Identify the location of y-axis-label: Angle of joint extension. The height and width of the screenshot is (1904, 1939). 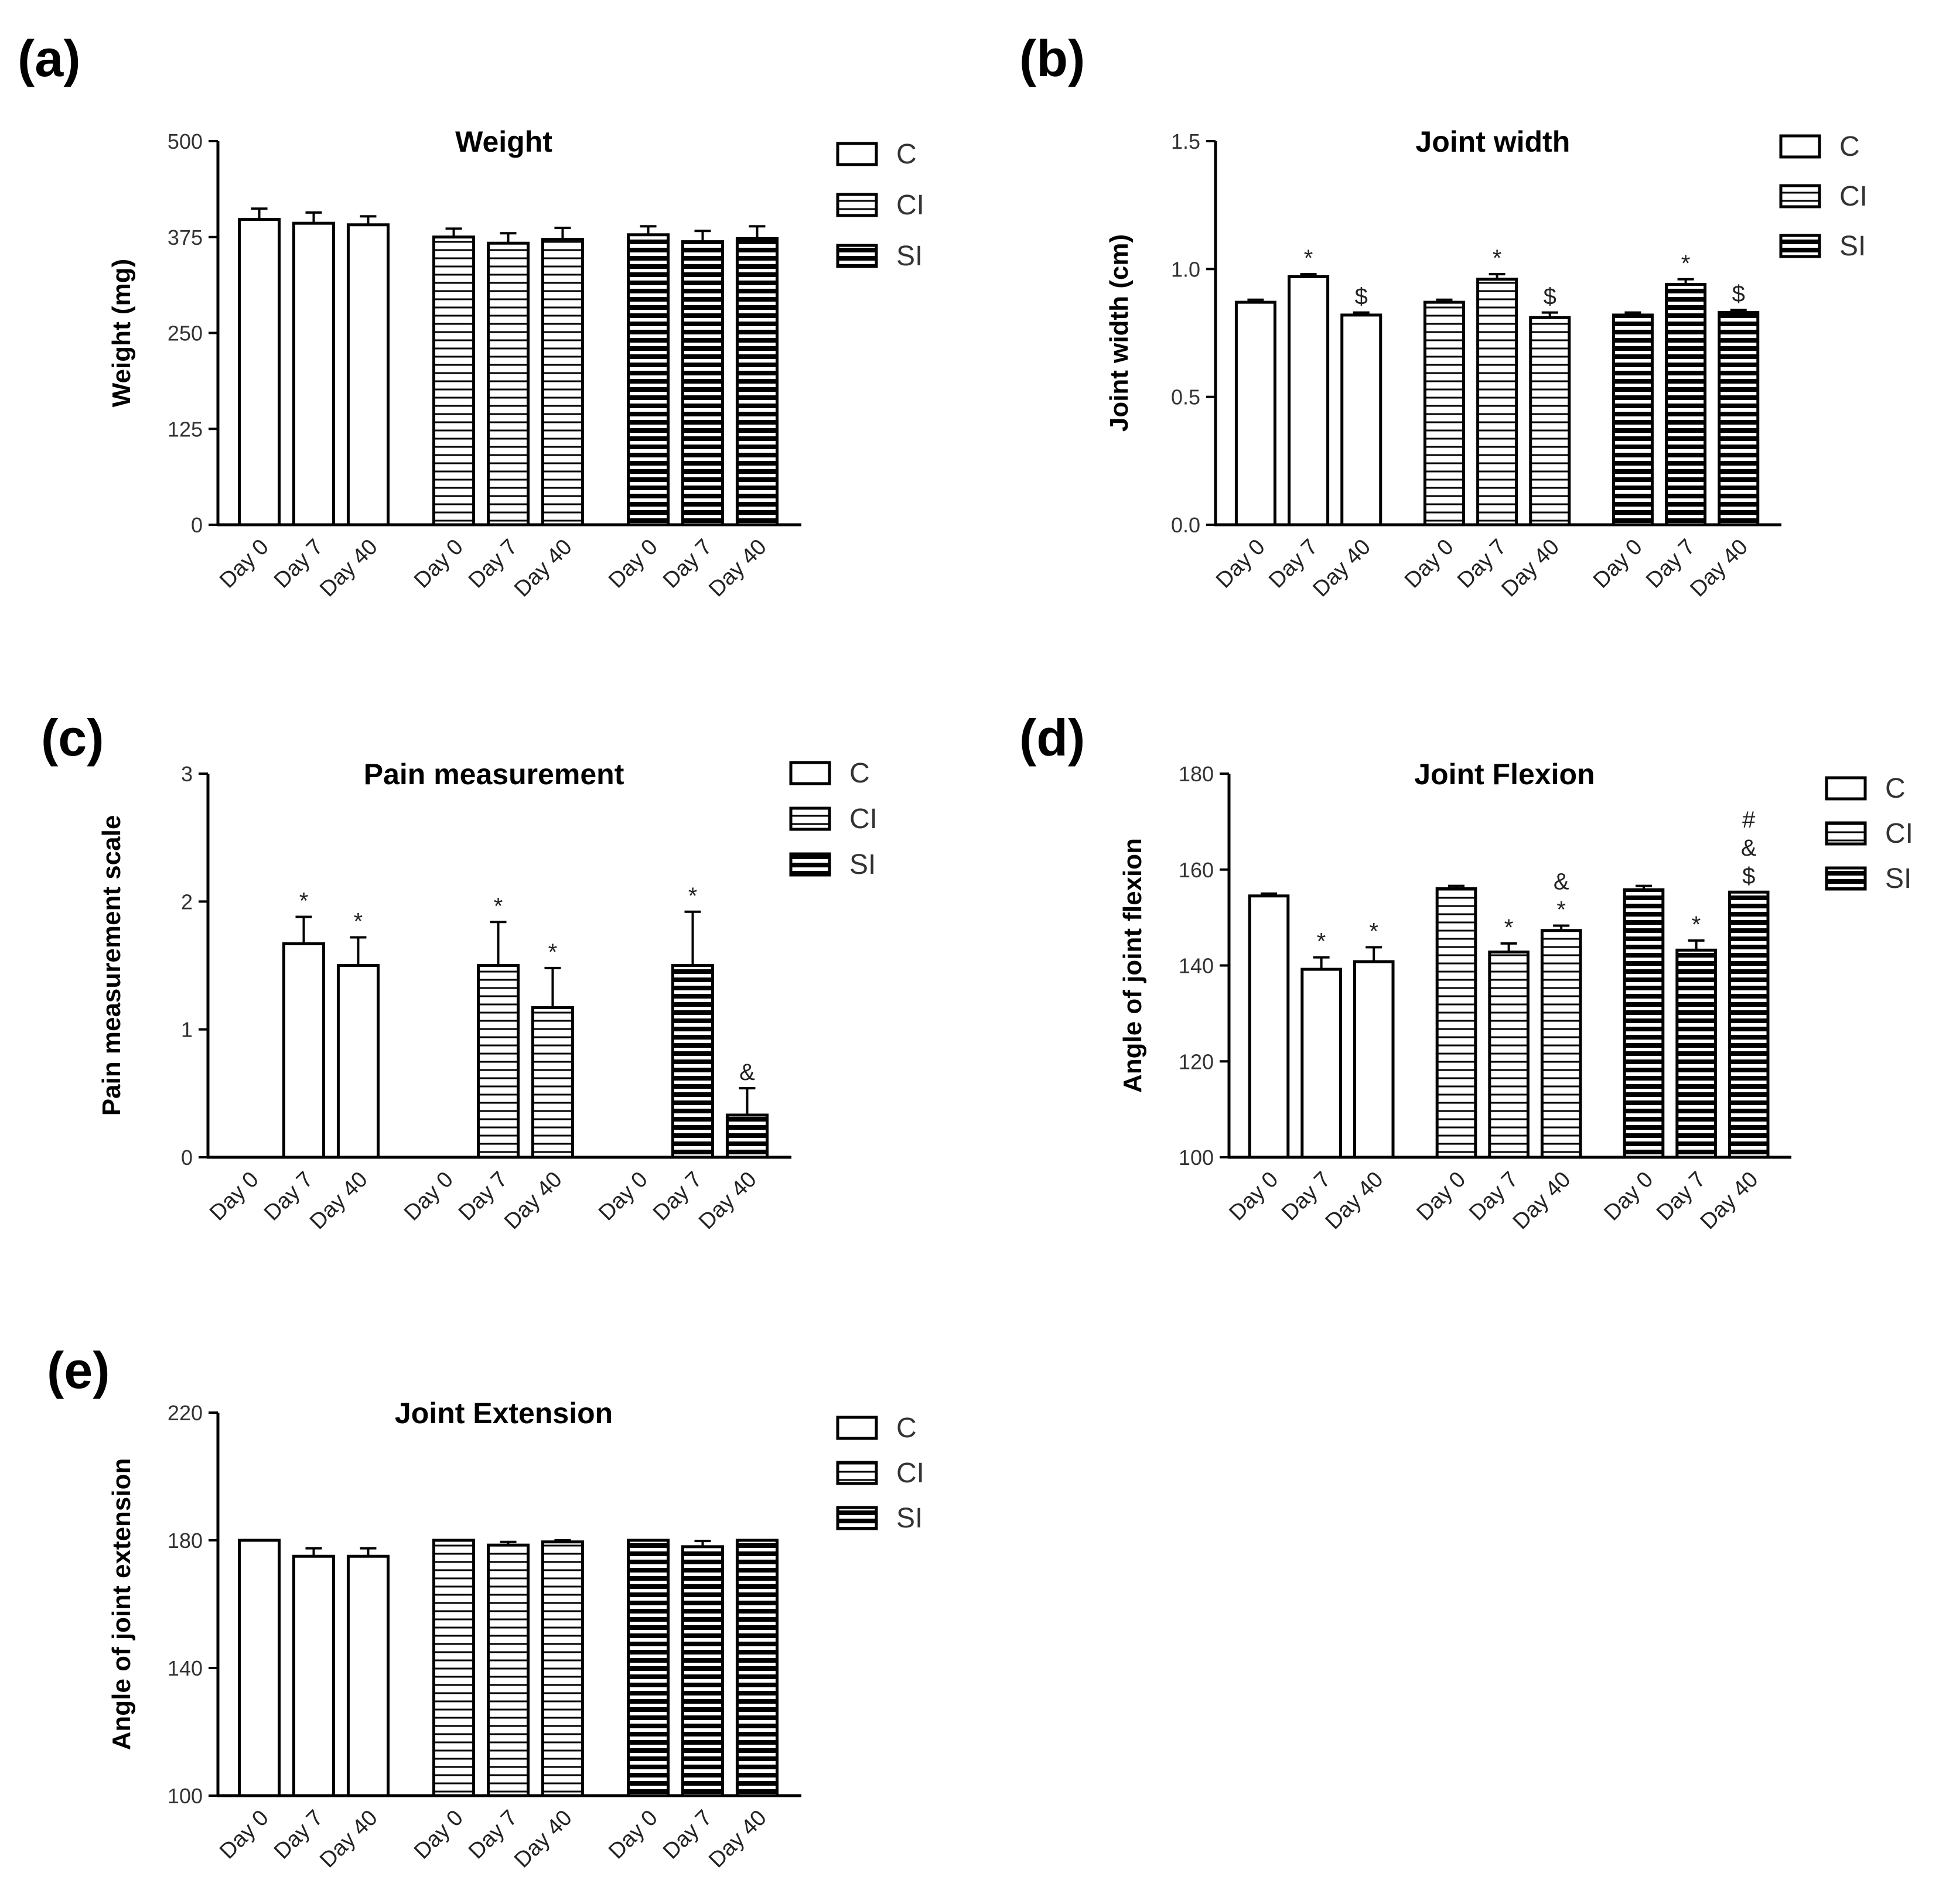
(121, 1604).